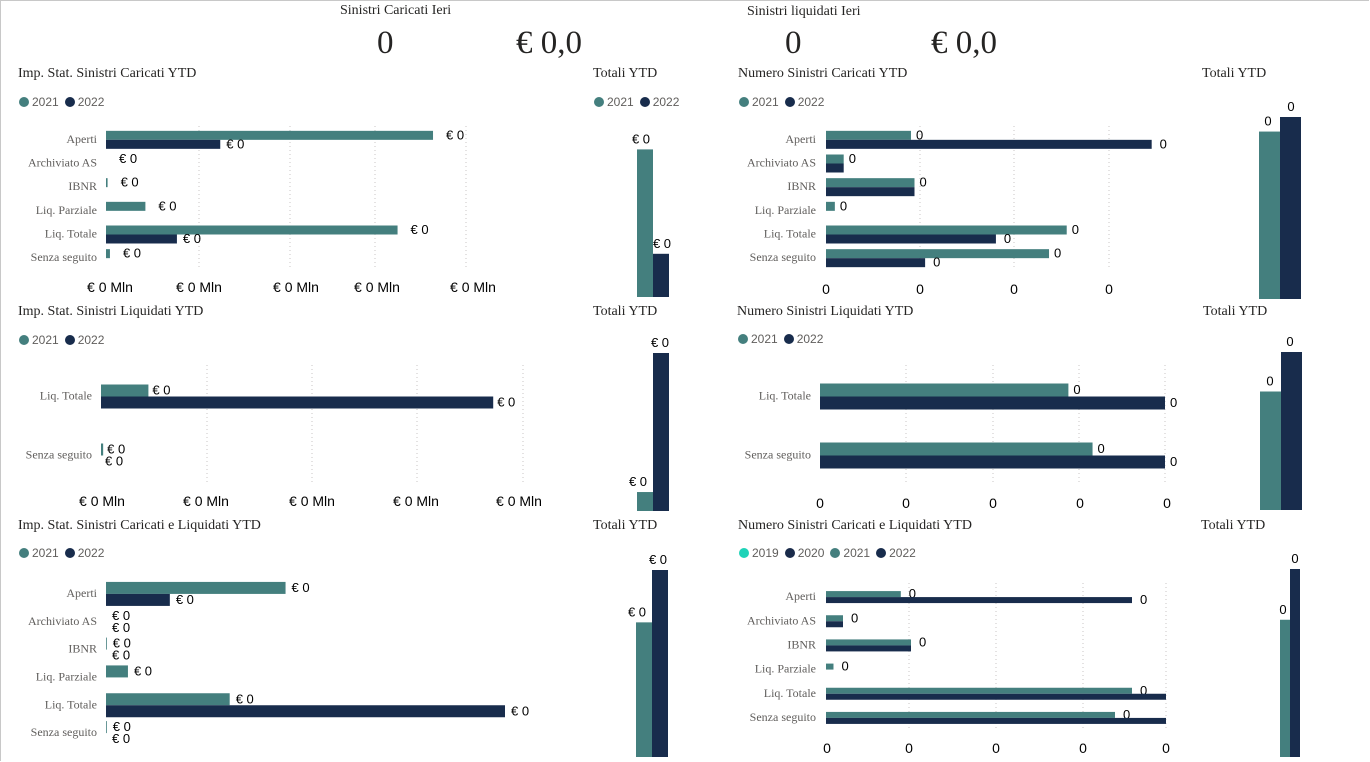  Describe the element at coordinates (61, 340) in the screenshot. I see `legend-imp-liquidati: 2021 2022` at that location.